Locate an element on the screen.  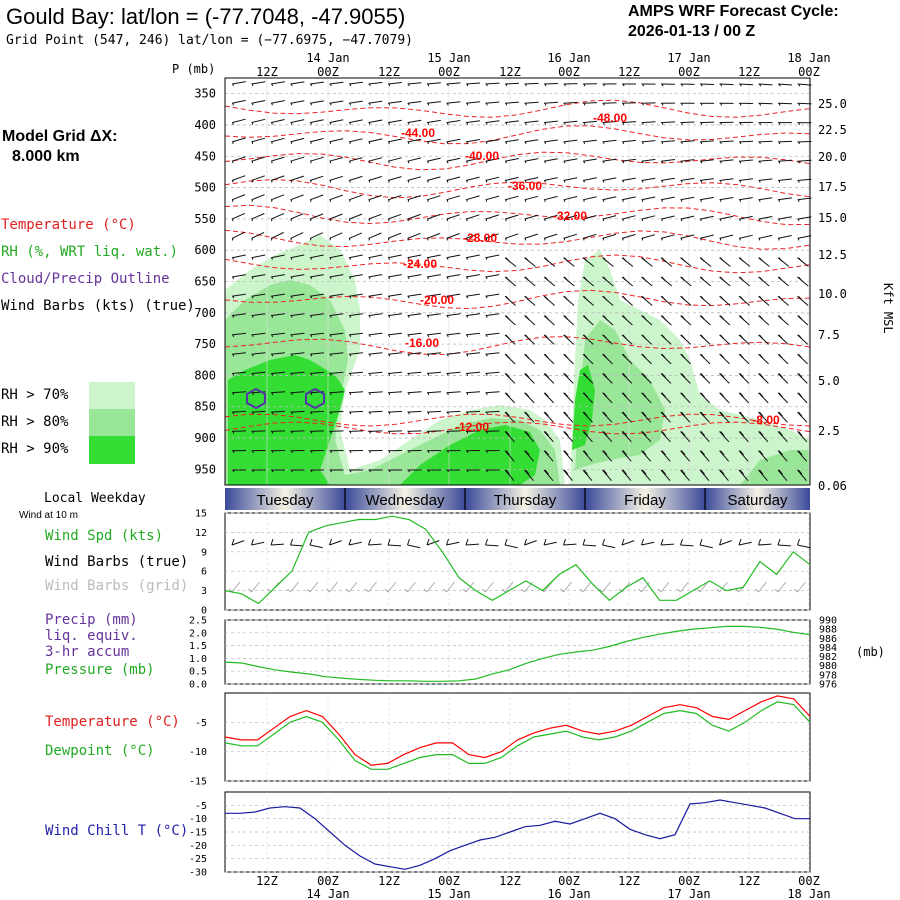
wind-chill-panel: -5 -10 -15 -20 -25 -30 is located at coordinates (500, 835).